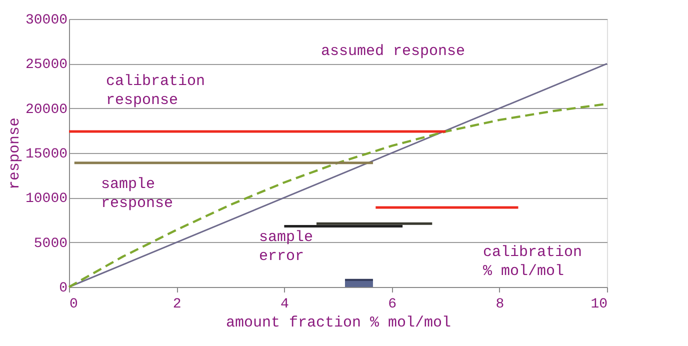 Image resolution: width=688 pixels, height=346 pixels. I want to click on x-axis-title: amount fraction % mol/mol, so click(339, 323).